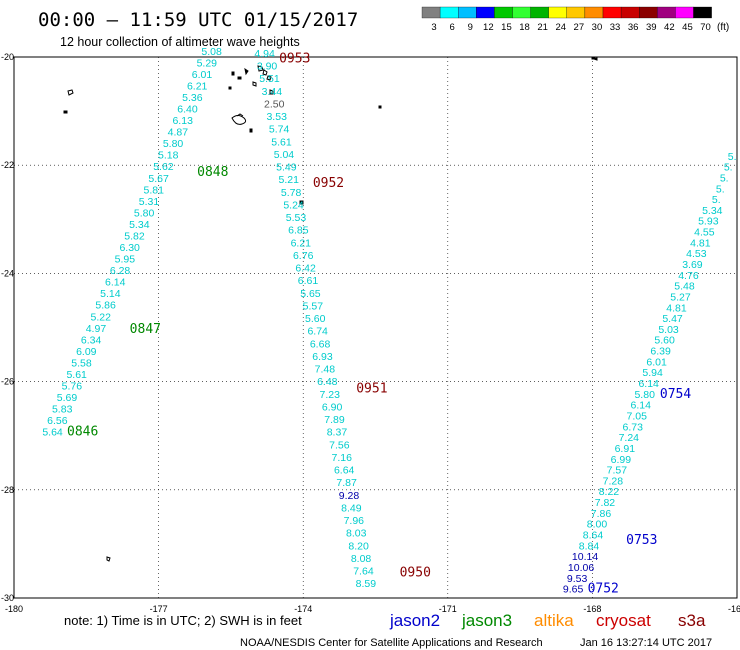  What do you see at coordinates (327, 382) in the screenshot?
I see `swh-value-label: 6.48` at bounding box center [327, 382].